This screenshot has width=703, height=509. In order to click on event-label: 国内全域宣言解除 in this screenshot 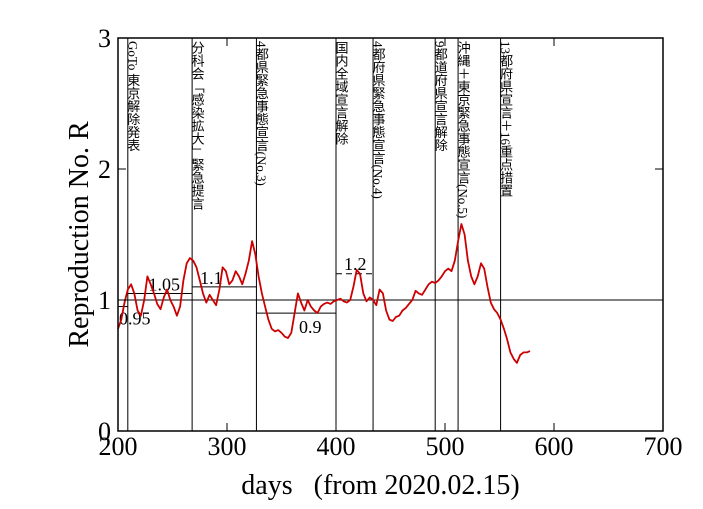, I will do `click(341, 93)`.